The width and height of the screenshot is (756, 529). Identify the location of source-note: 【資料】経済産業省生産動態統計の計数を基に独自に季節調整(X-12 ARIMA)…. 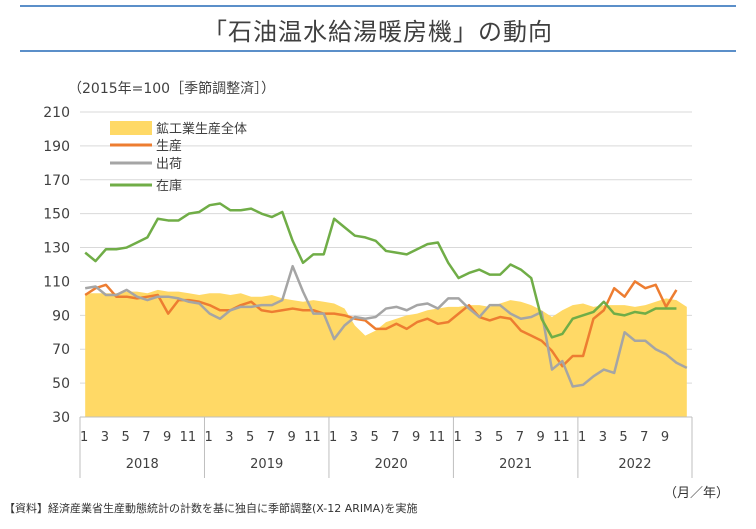
(211, 508).